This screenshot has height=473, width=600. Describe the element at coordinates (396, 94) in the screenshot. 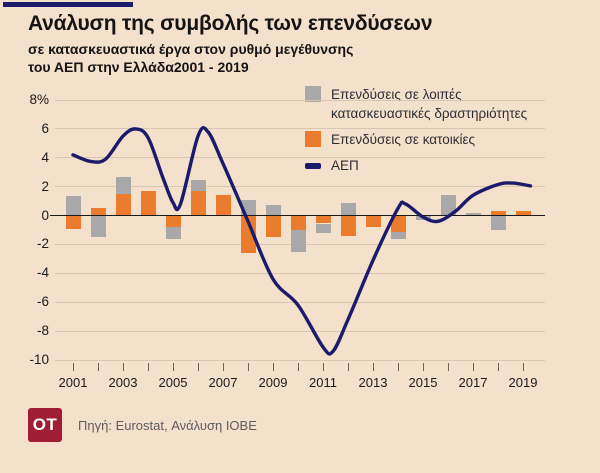

I see `legend-label-line1: Επενδύσεις σε λοιπές` at that location.